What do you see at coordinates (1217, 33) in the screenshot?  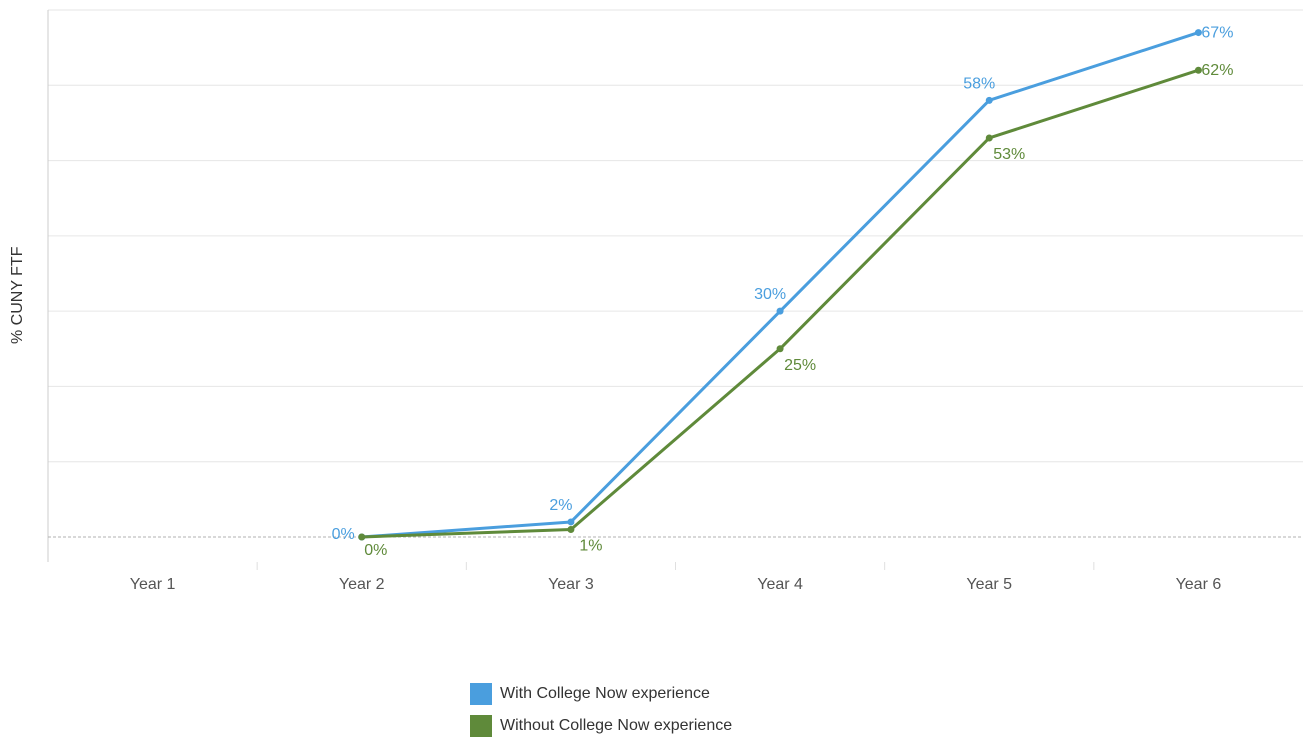 I see `data-label: 67%` at bounding box center [1217, 33].